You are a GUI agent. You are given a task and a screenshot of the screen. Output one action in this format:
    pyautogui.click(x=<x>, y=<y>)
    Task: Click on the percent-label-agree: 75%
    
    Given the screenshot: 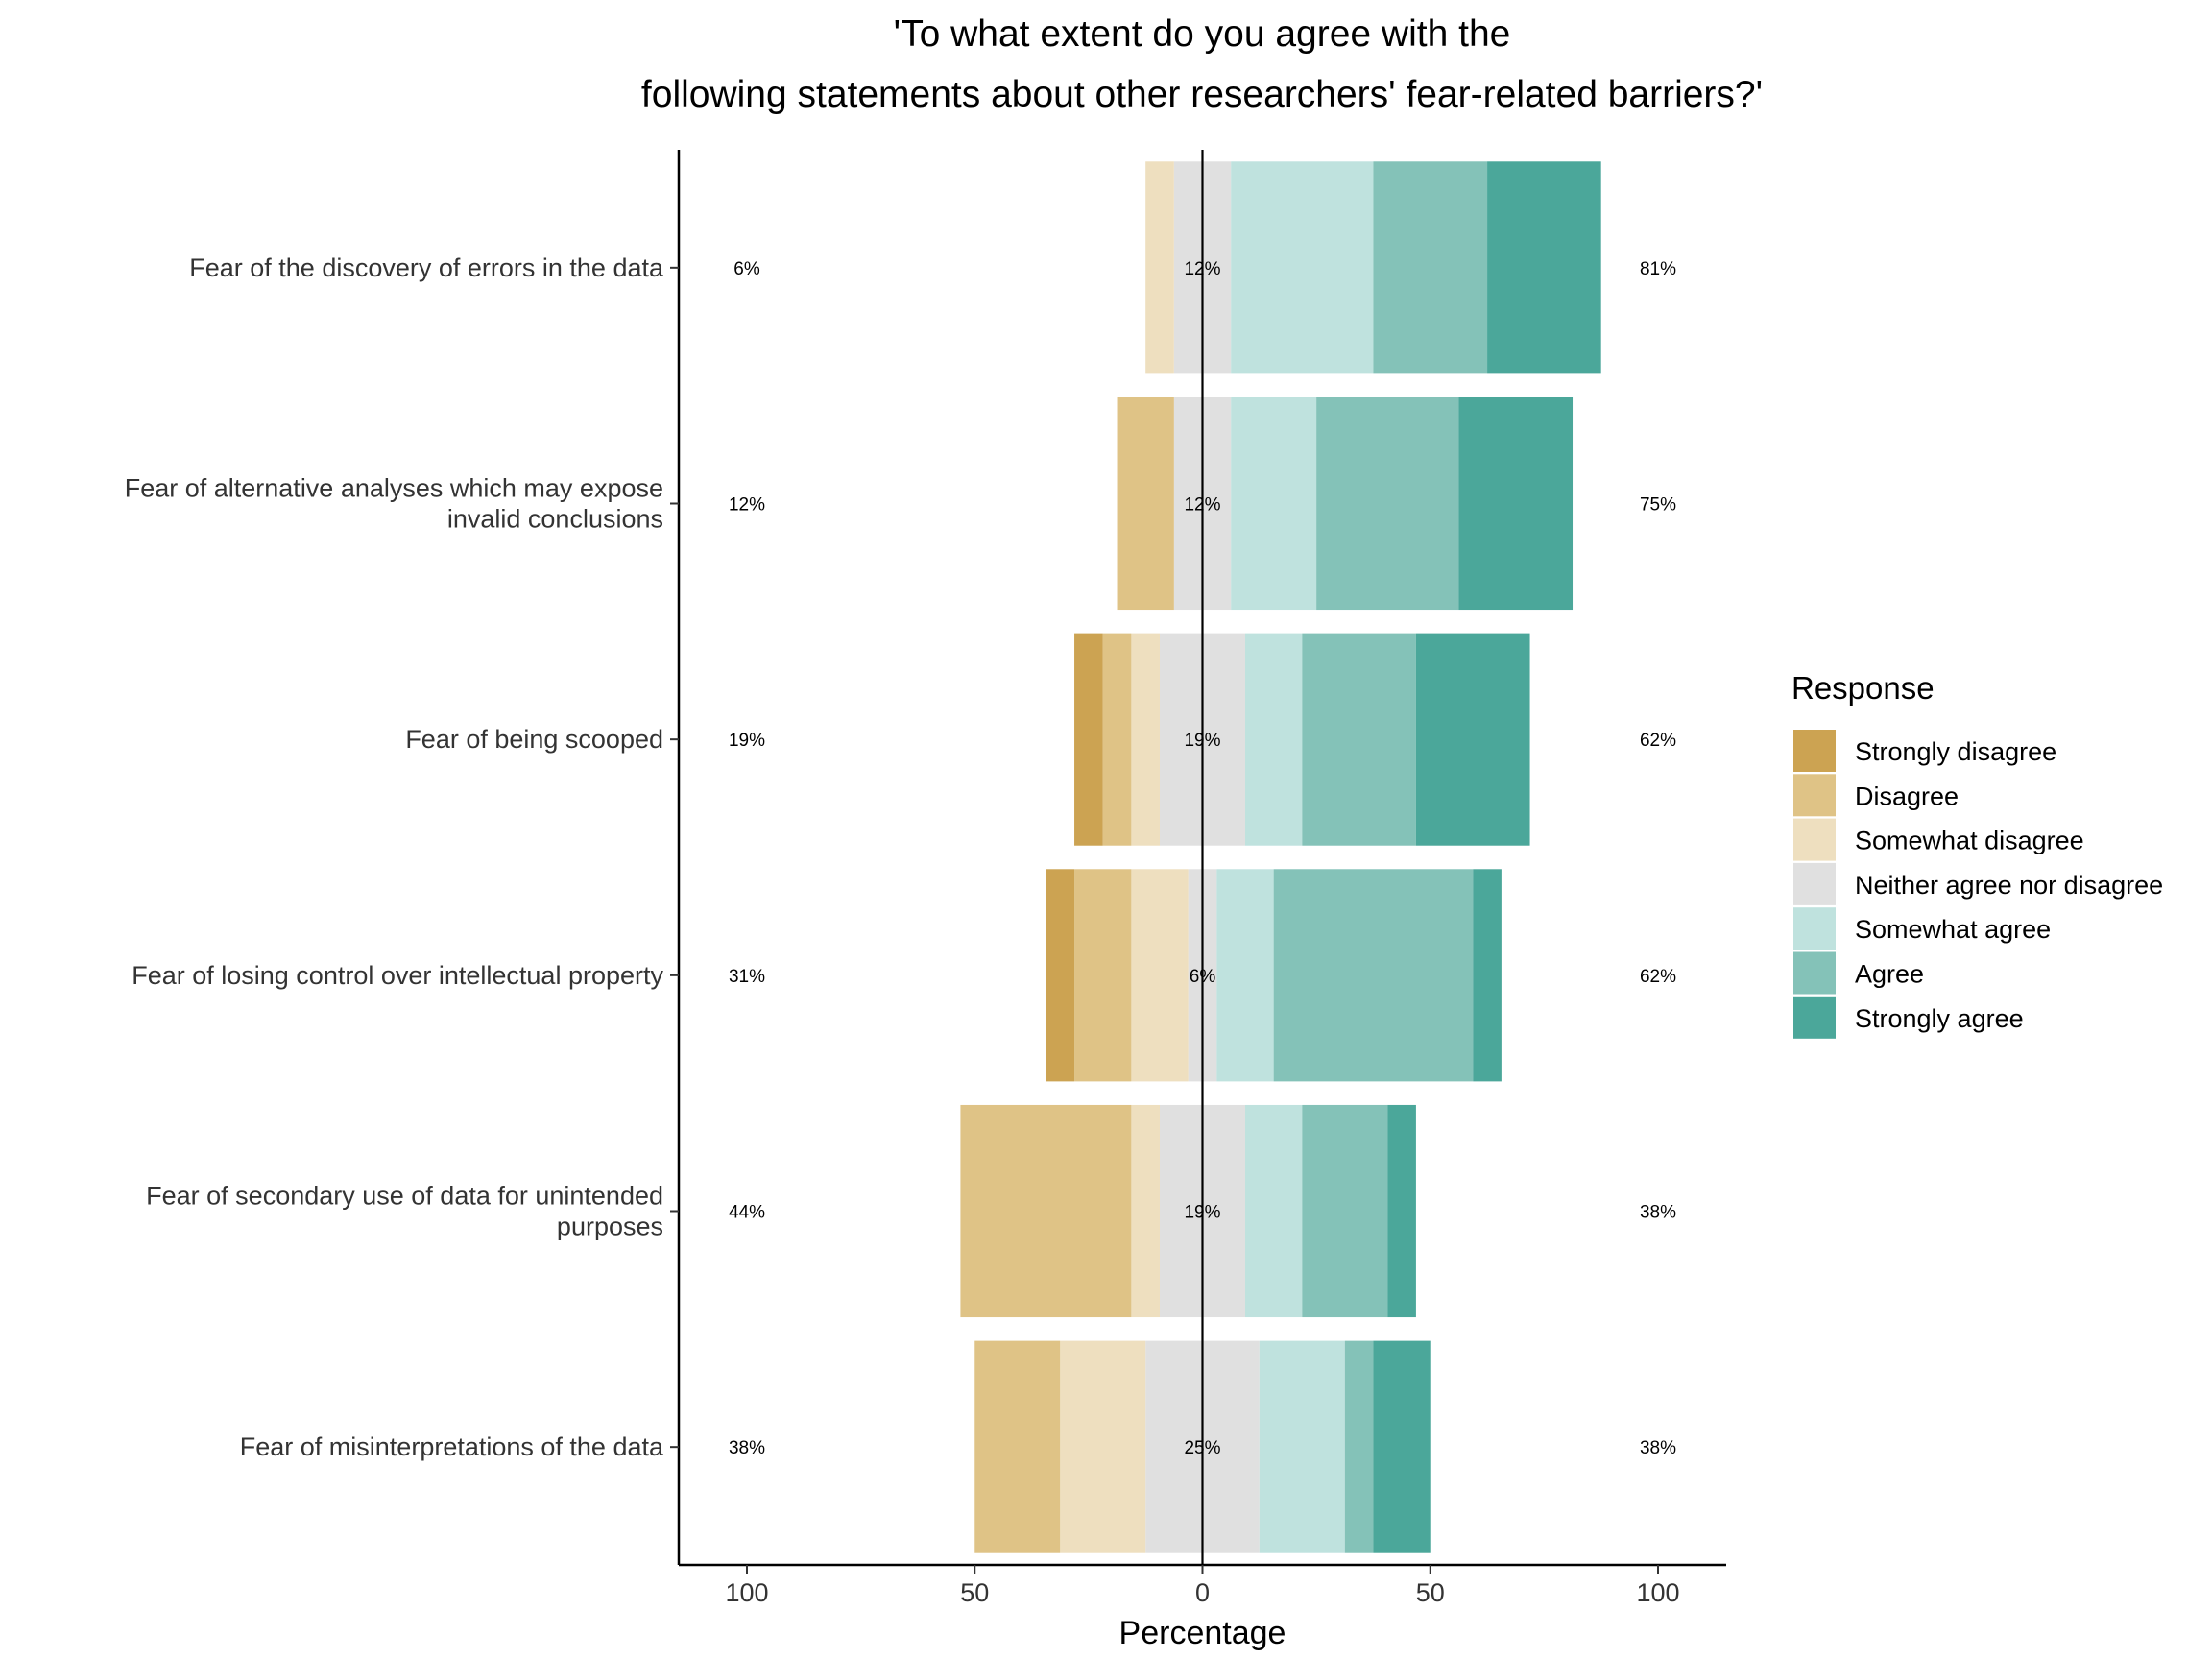 What is the action you would take?
    pyautogui.click(x=1658, y=506)
    